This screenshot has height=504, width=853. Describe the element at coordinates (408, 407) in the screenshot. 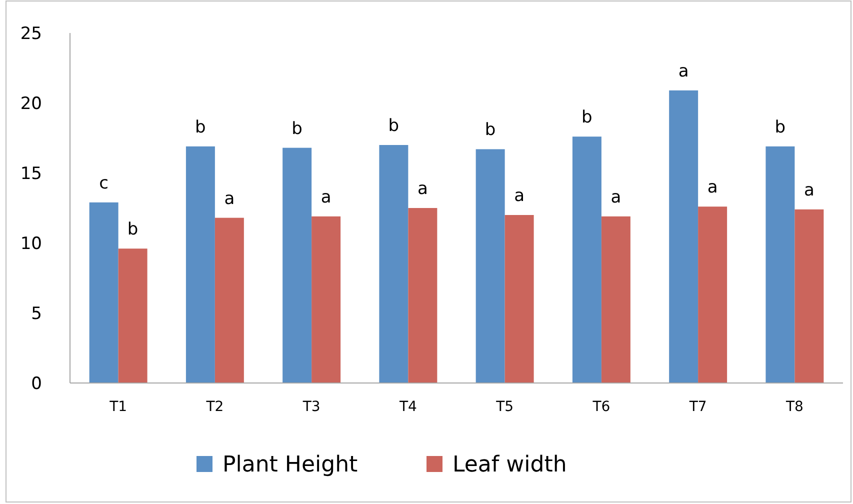

I see `x-tick-label: T4` at that location.